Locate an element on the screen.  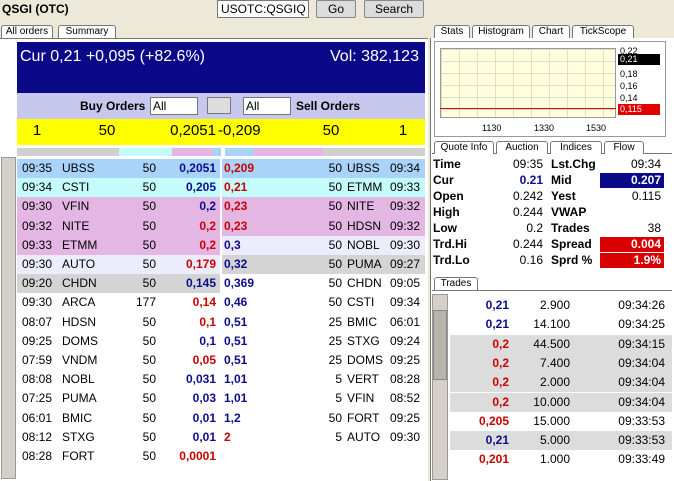
best-quote-value: -0,209 is located at coordinates (248, 130).